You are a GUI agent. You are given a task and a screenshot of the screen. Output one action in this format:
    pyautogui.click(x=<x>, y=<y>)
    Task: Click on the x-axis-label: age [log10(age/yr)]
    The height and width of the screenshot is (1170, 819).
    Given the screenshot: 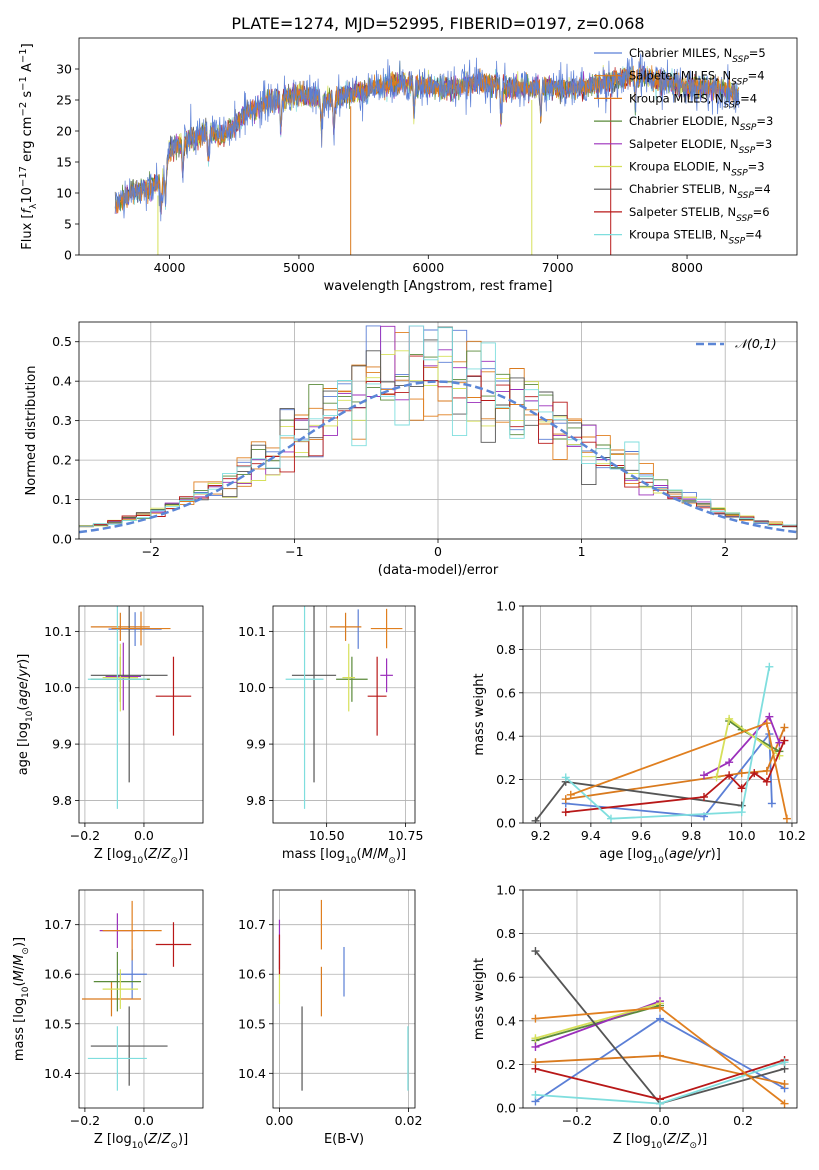 What is the action you would take?
    pyautogui.click(x=660, y=856)
    